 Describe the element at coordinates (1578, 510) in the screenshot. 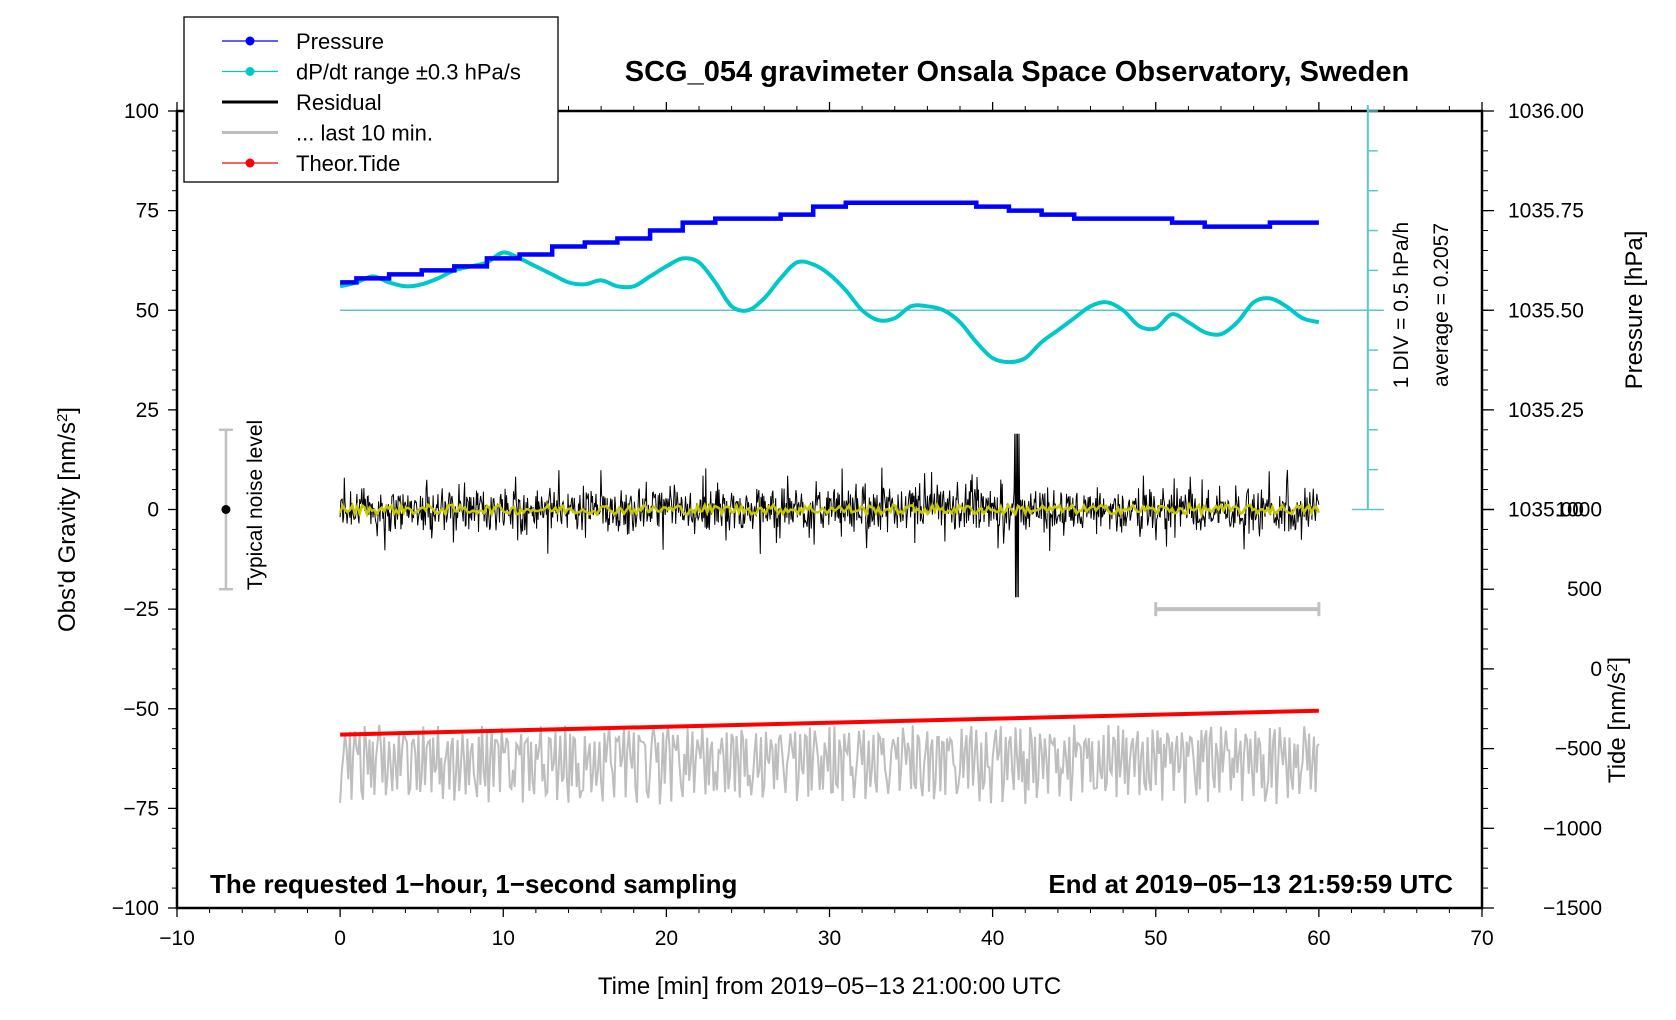

I see `tide-tick-label: 1000` at that location.